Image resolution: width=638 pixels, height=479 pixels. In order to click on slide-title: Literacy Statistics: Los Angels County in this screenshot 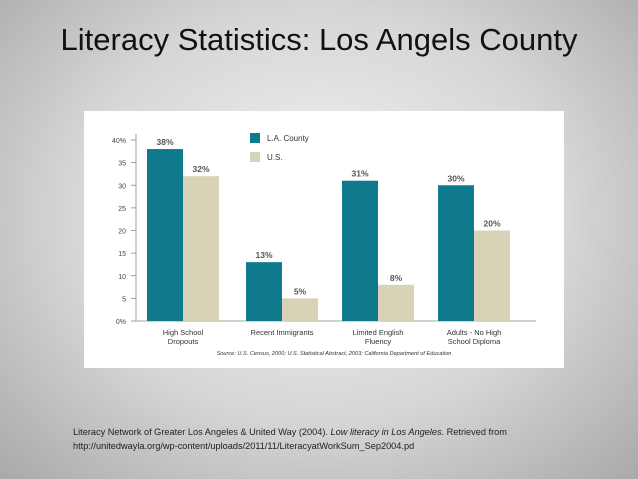, I will do `click(319, 39)`.